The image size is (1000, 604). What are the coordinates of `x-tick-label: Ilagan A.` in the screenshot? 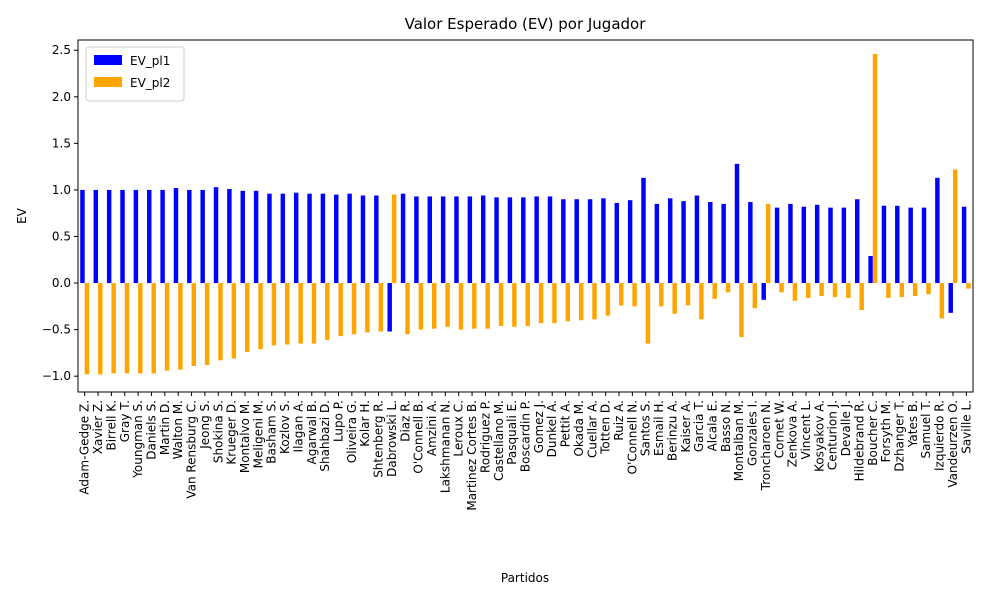 It's located at (298, 426).